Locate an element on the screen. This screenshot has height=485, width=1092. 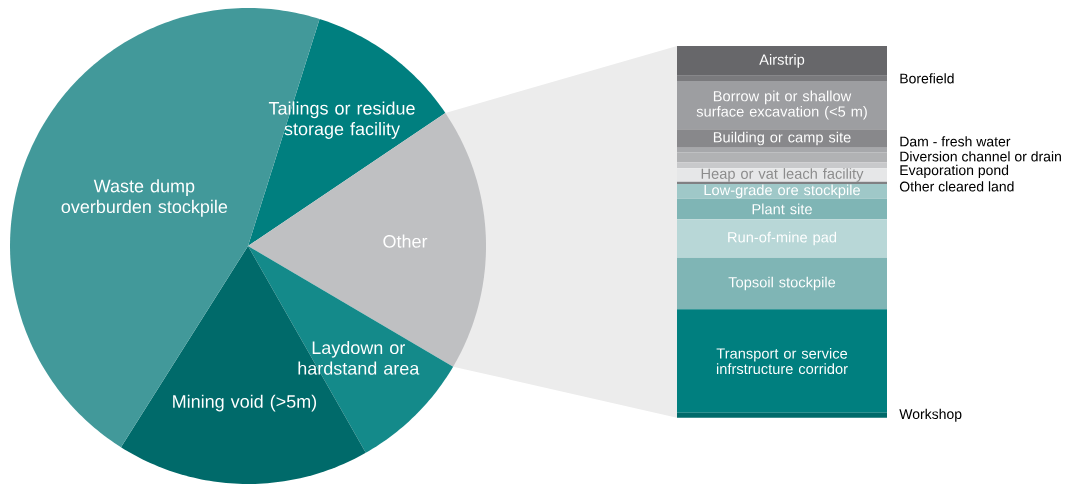
series-label: Run-of-mine pad is located at coordinates (782, 238).